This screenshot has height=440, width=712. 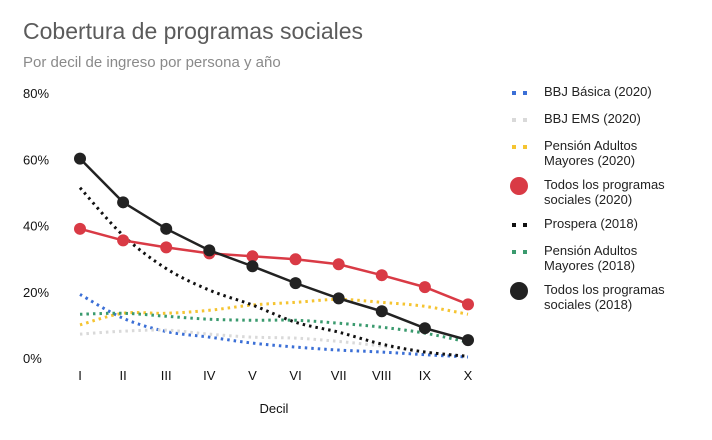 I want to click on x-tick-label: VII, so click(x=339, y=375).